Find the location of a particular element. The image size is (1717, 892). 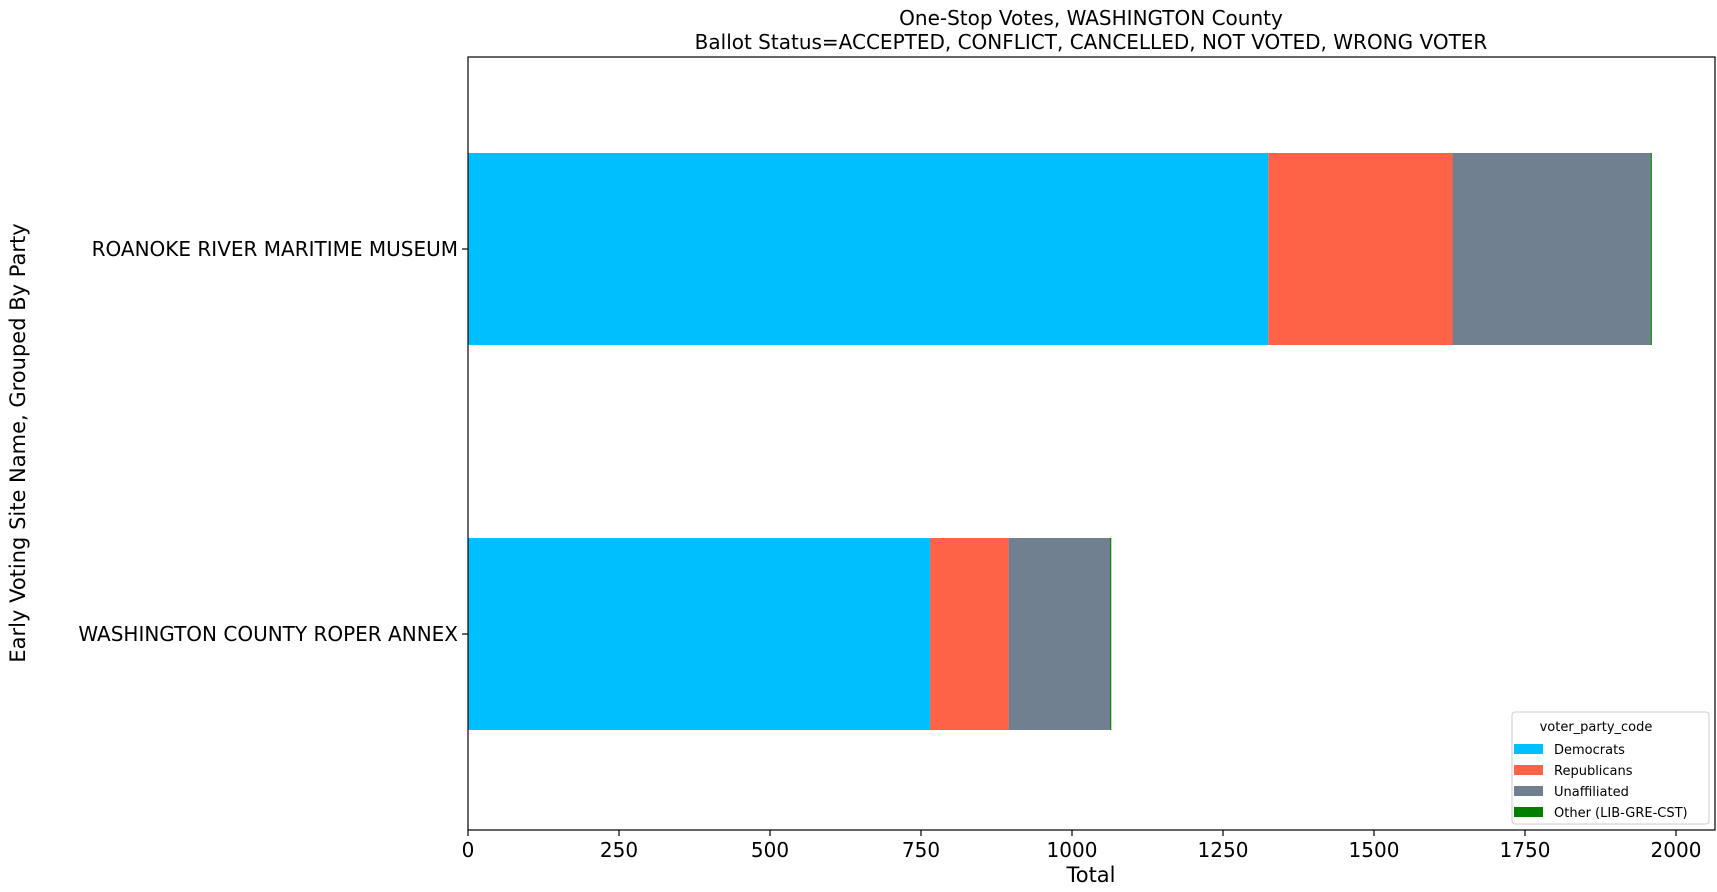

y-tick-label: ROANOKE RIVER MARITIME MUSEUM is located at coordinates (275, 249).